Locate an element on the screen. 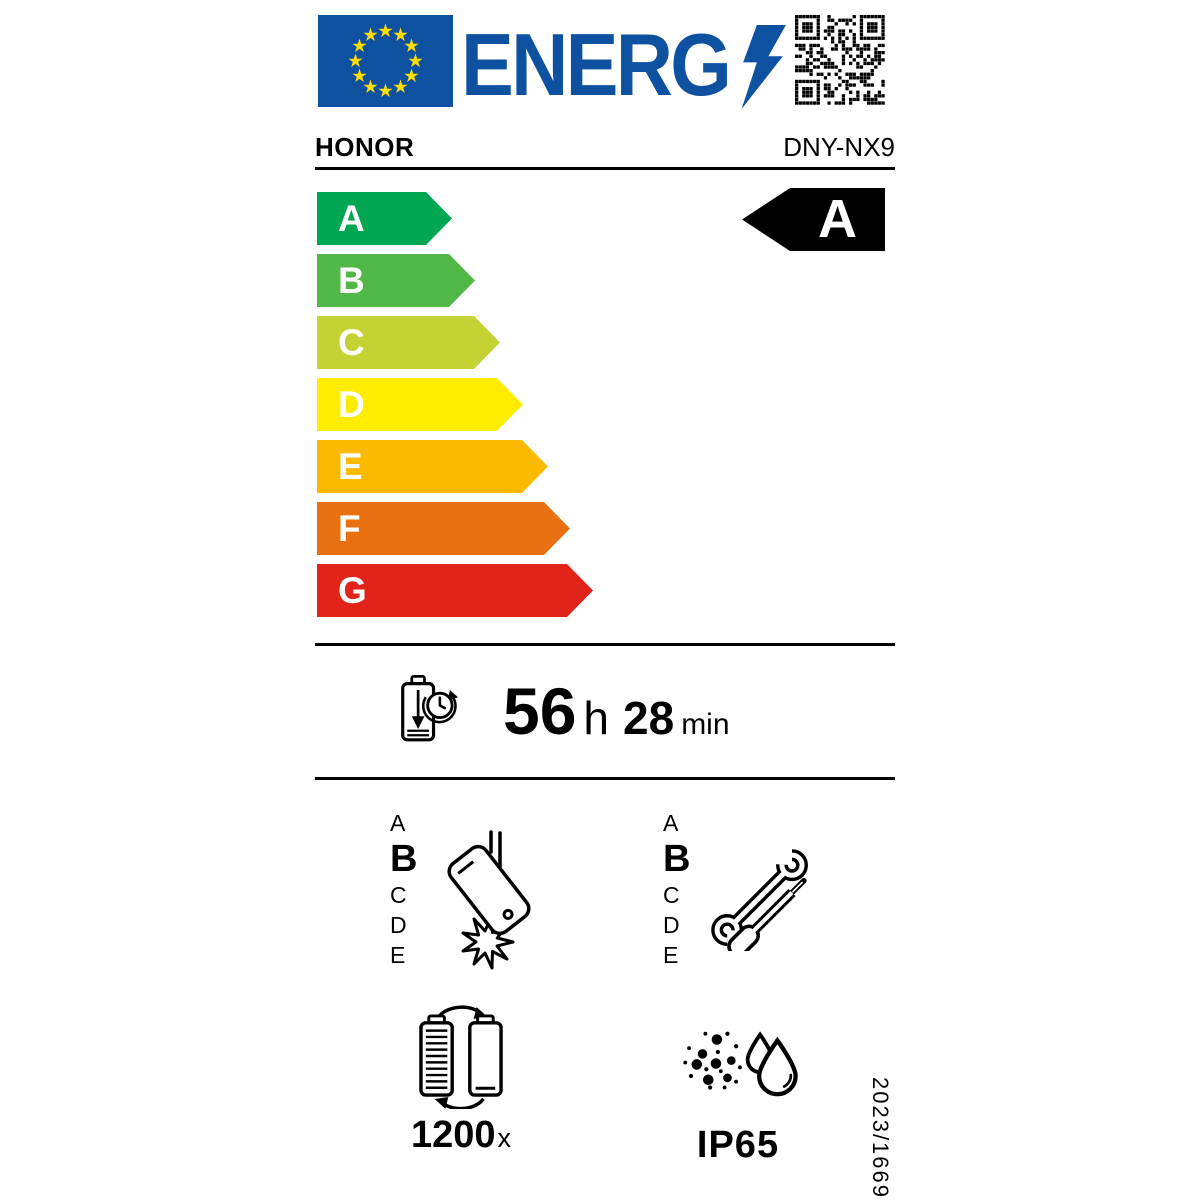  class-arrow-b: B is located at coordinates (396, 280).